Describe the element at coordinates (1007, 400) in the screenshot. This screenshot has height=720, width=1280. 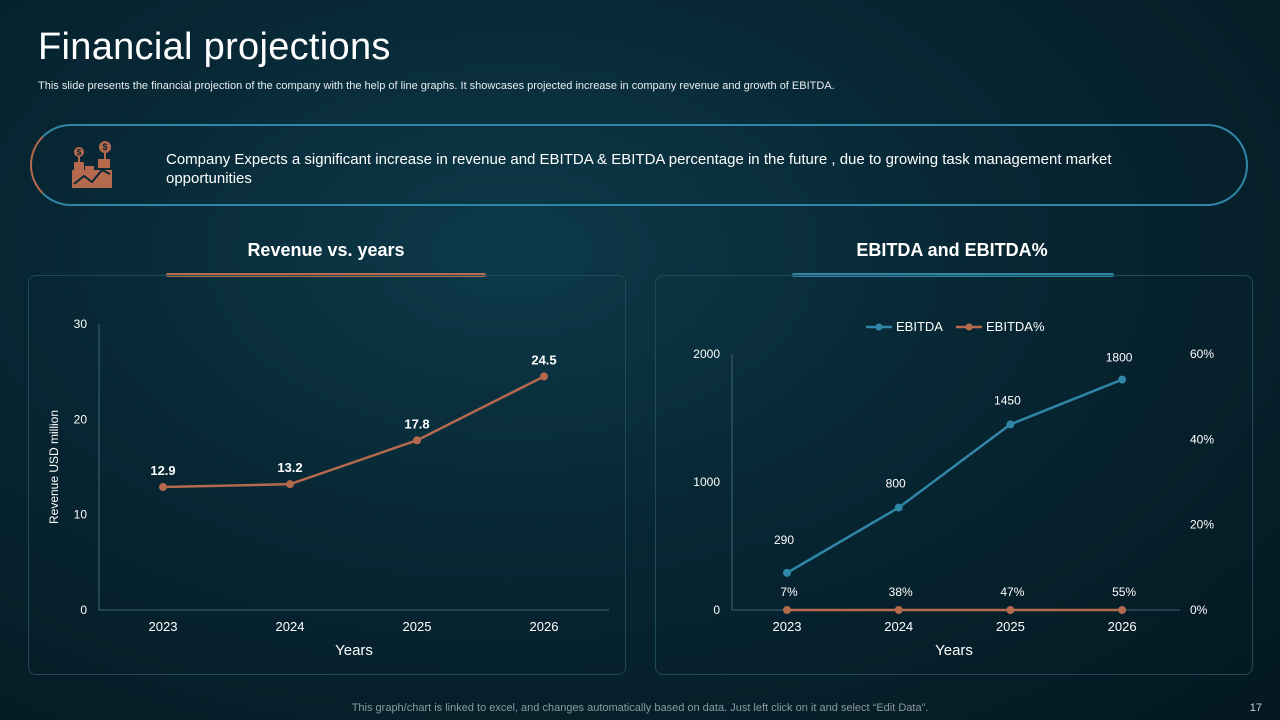
I see `ebitda-data-label: 1450` at that location.